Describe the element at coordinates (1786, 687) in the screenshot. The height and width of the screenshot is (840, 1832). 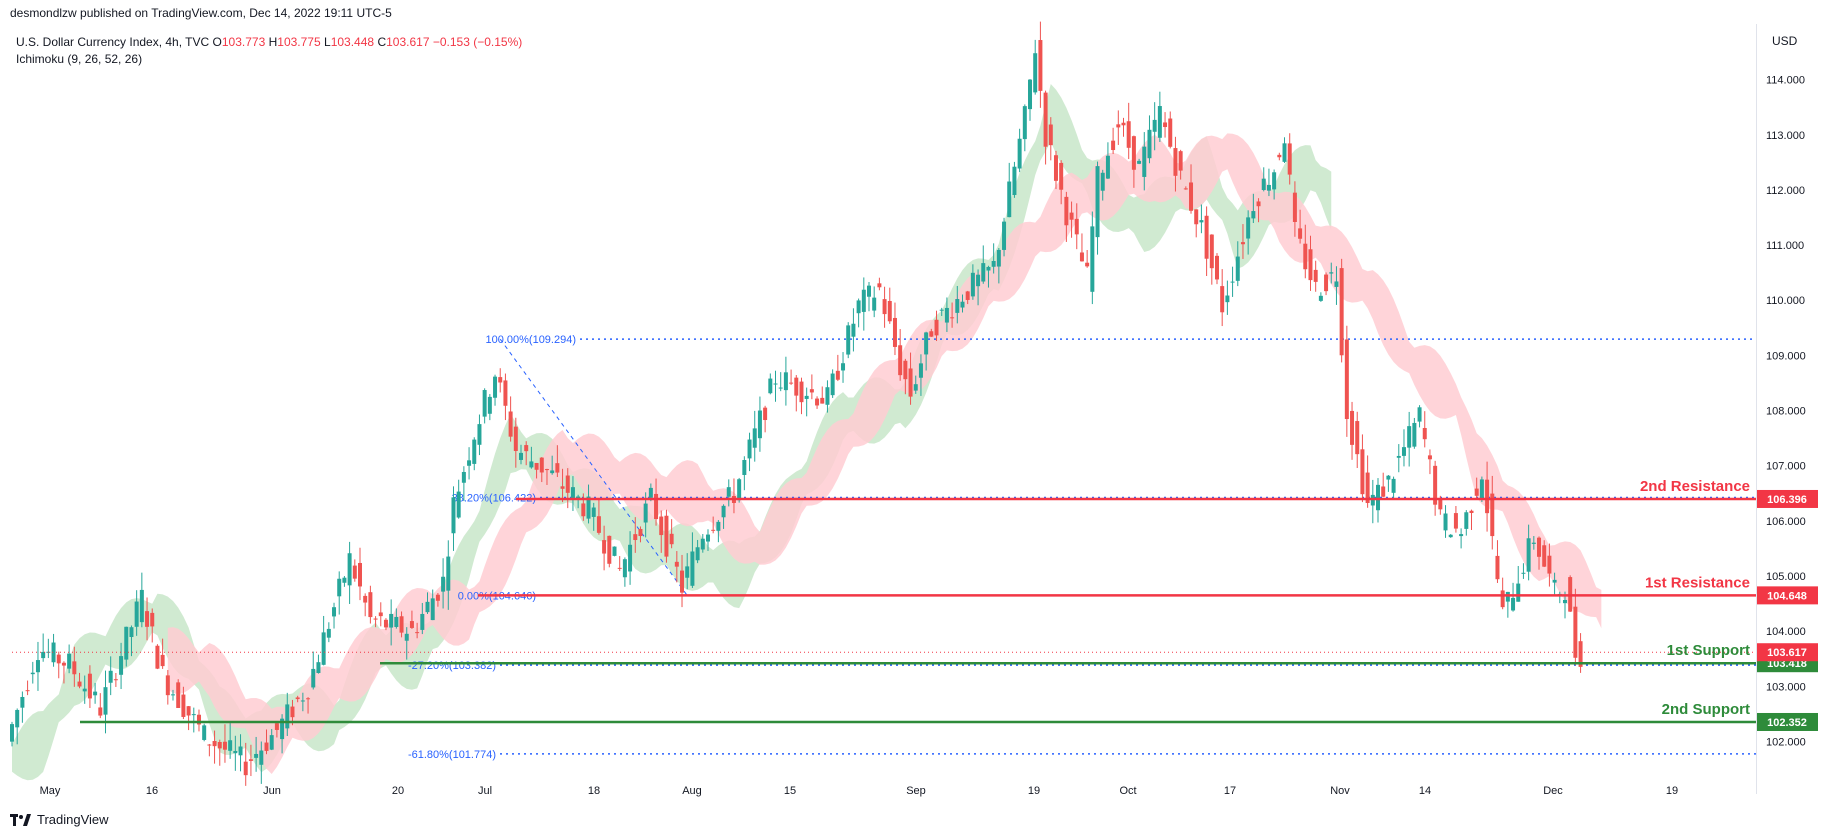
I see `y-tick-label: 103.000` at that location.